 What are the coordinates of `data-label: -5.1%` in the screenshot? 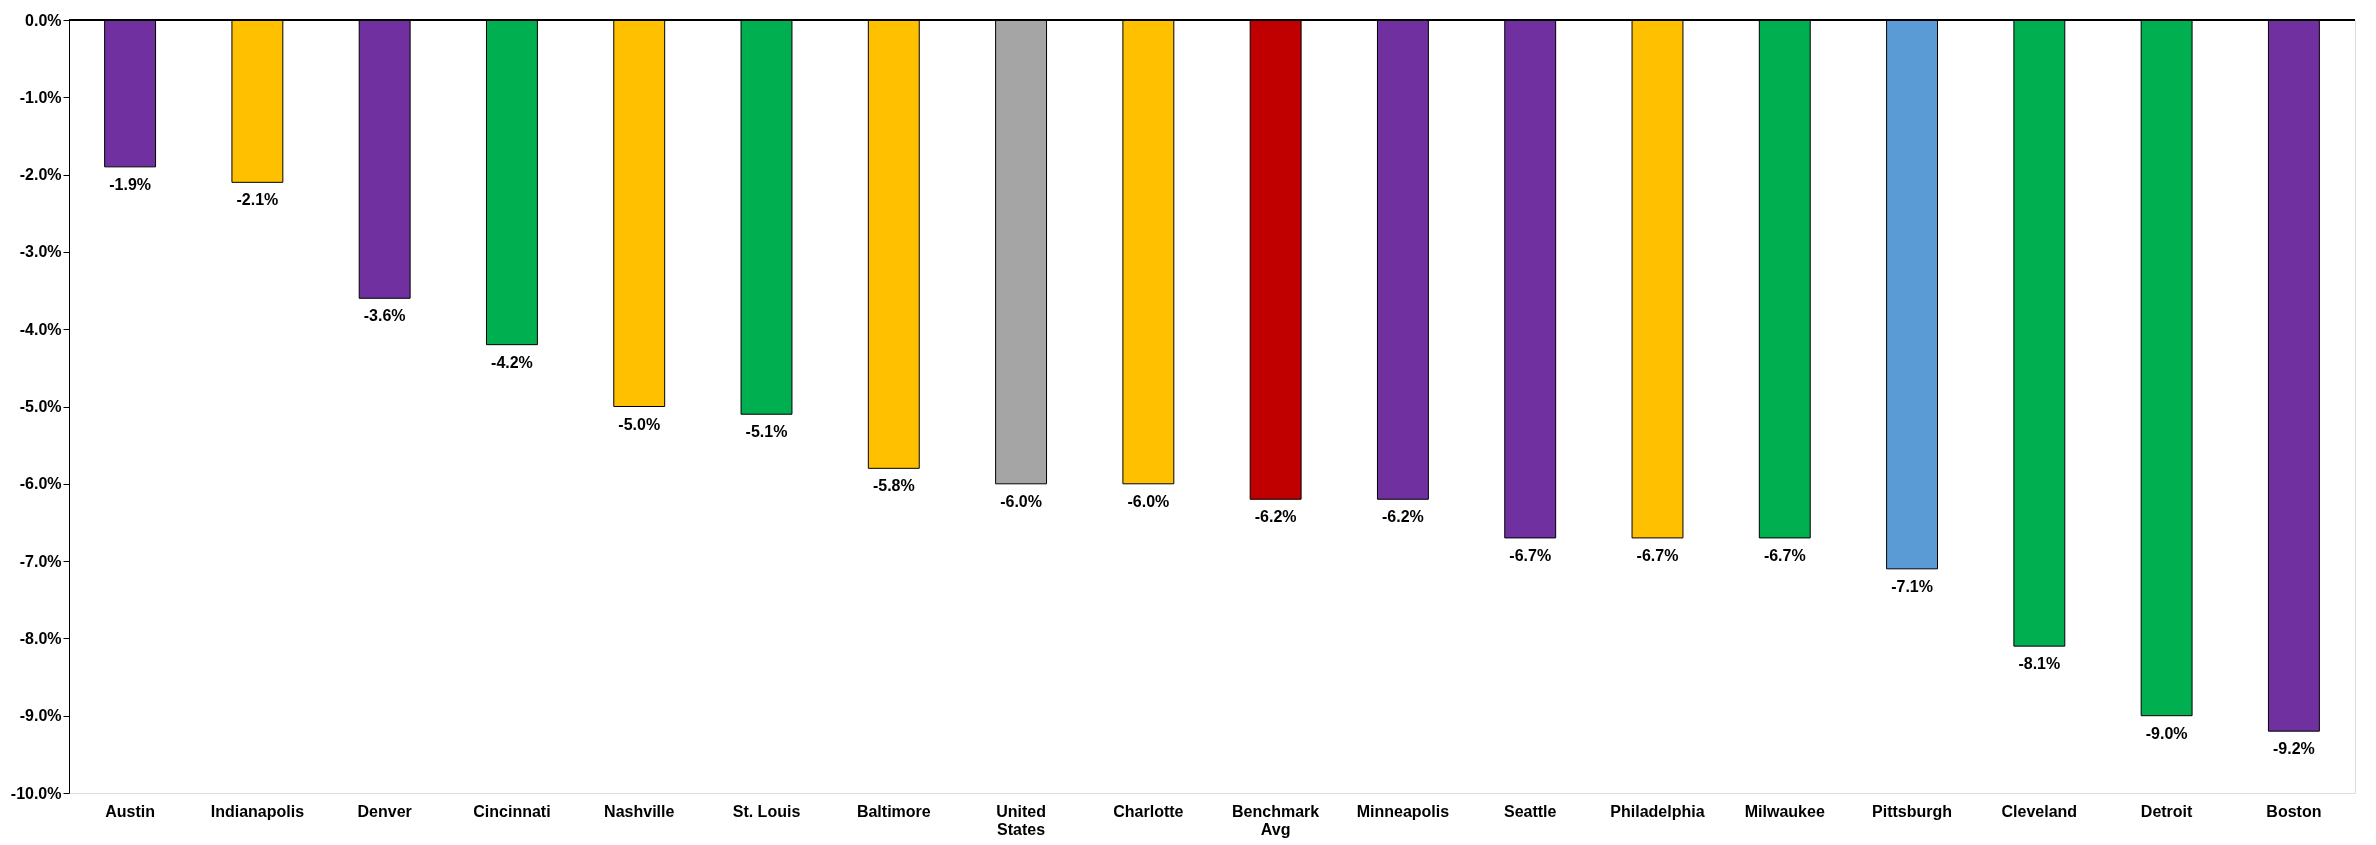 It's located at (766, 432).